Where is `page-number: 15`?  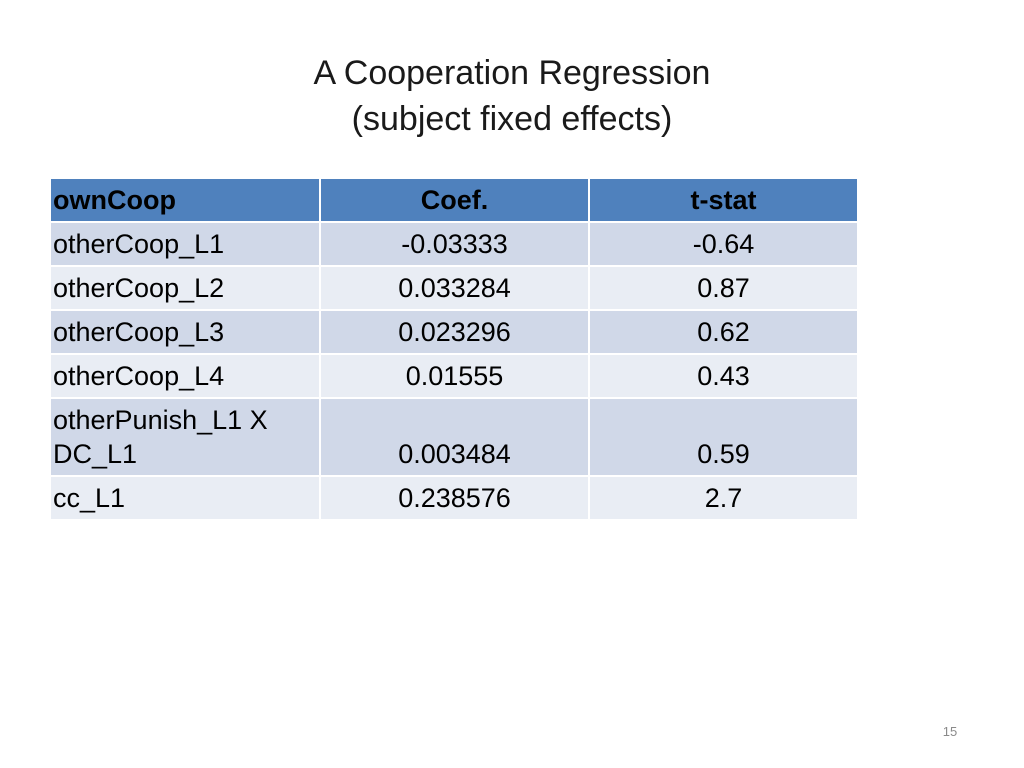
page-number: 15 is located at coordinates (950, 731).